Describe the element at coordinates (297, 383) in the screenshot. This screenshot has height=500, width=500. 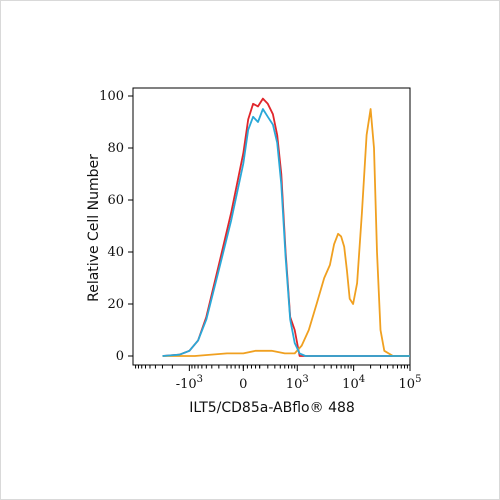
I see `x-tick-label-2: 10³` at that location.